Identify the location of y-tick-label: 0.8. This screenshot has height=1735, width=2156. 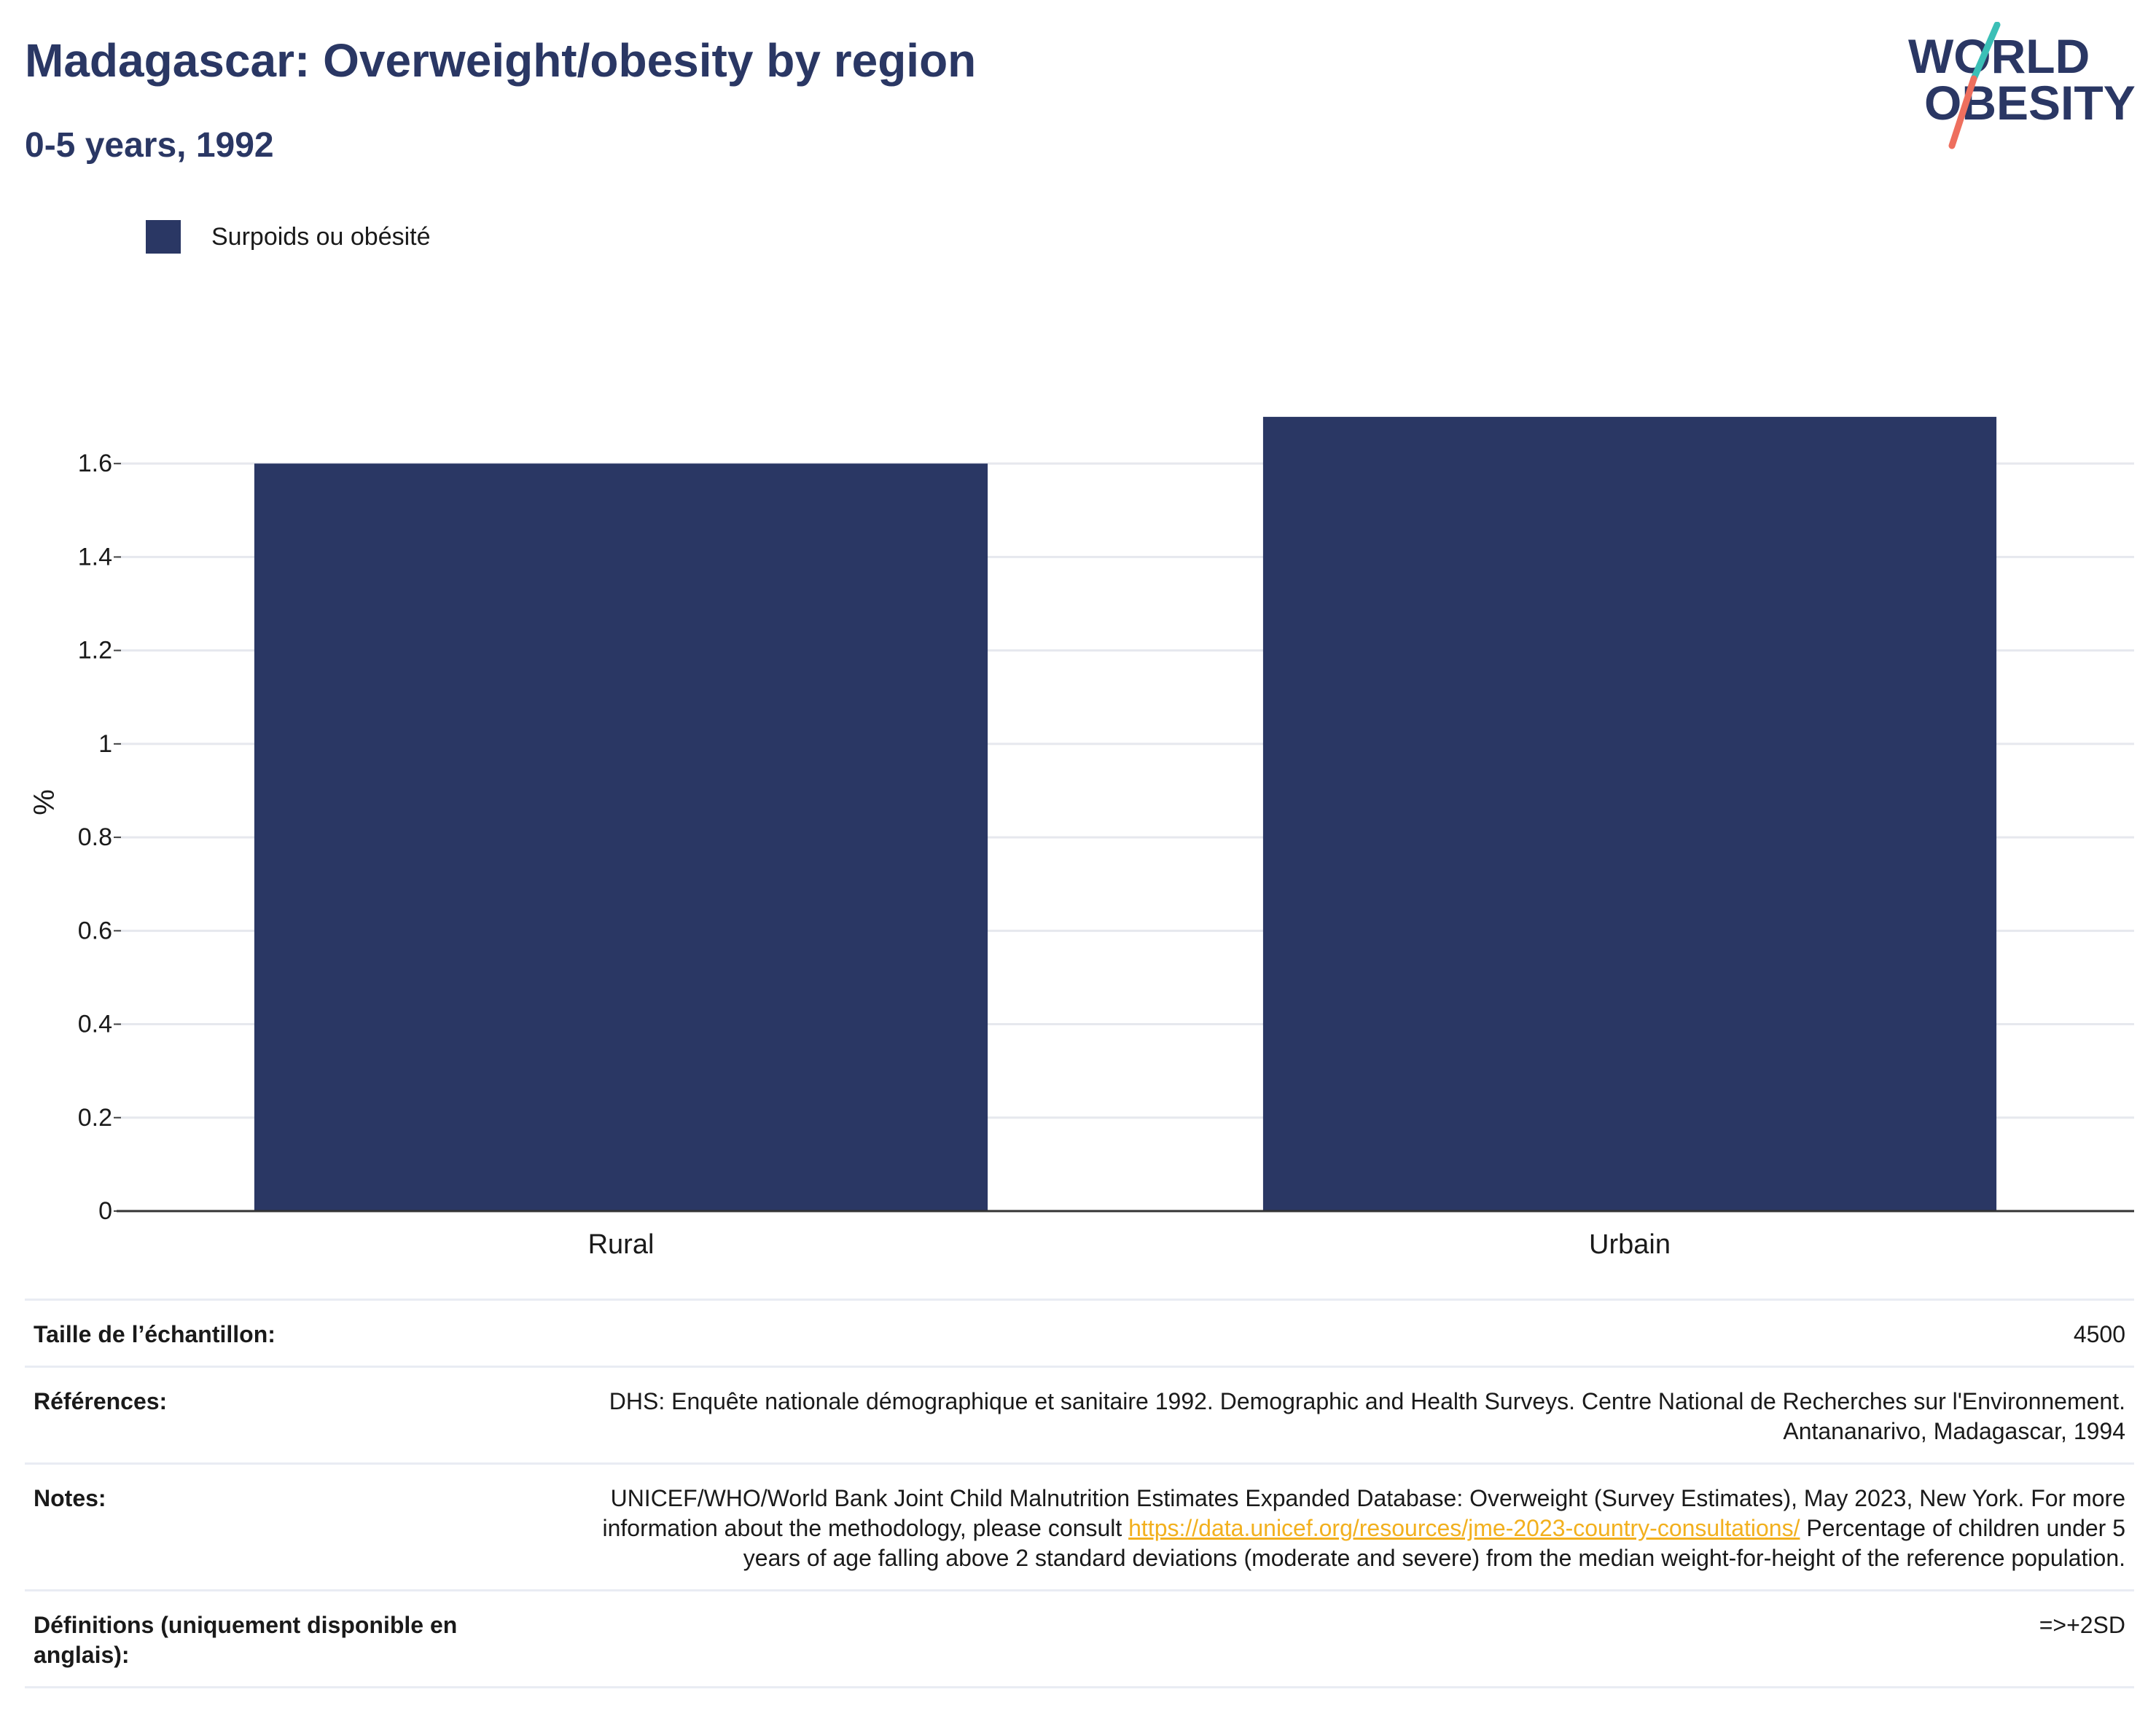
(95, 837).